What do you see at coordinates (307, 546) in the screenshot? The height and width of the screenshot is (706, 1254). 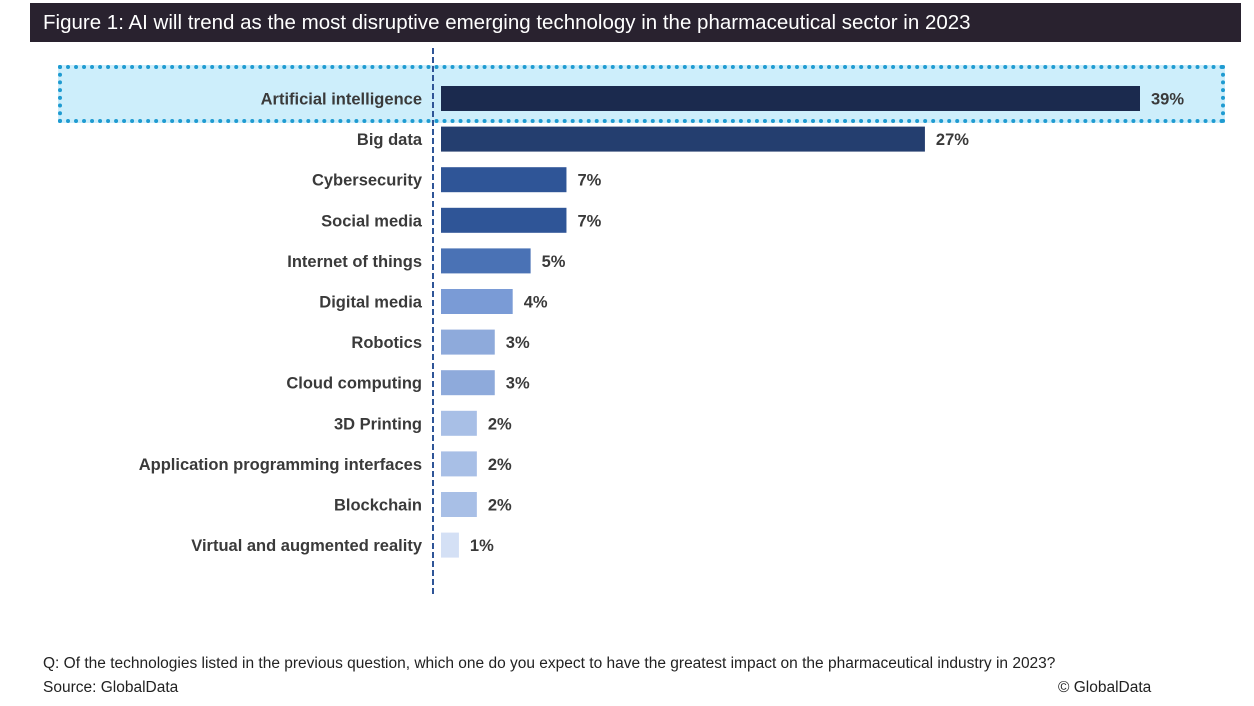 I see `category-label: Virtual and augmented reality` at bounding box center [307, 546].